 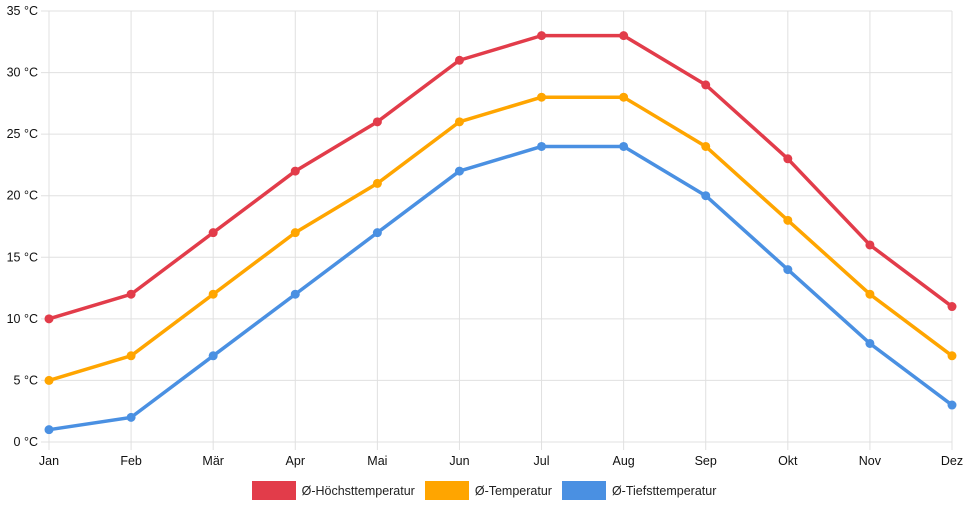 What do you see at coordinates (26, 380) in the screenshot?
I see `y-tick-label: 5 °C` at bounding box center [26, 380].